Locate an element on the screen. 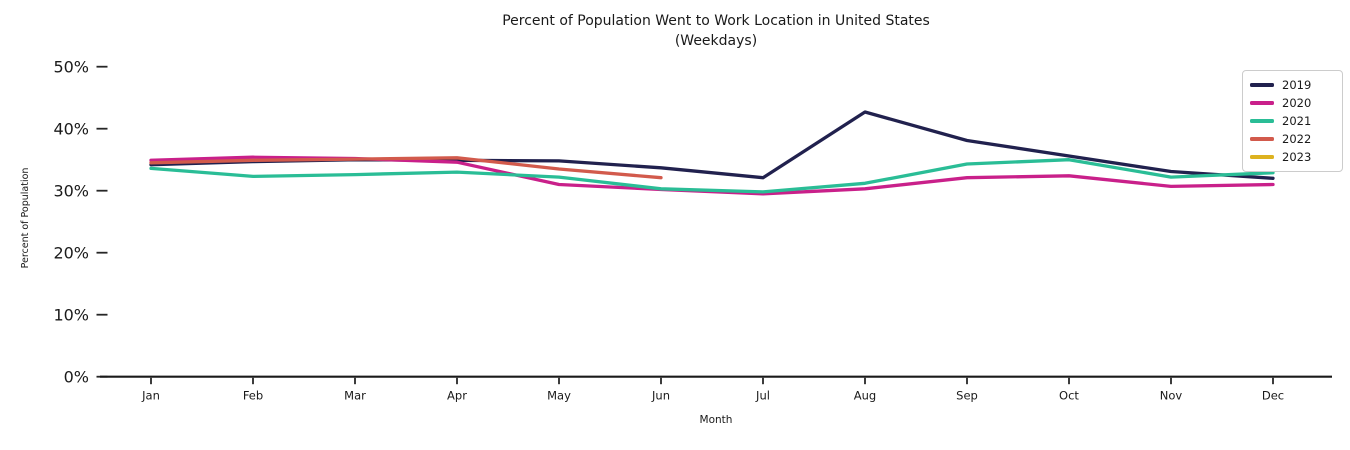 The height and width of the screenshot is (450, 1350). legend-label: 2023 is located at coordinates (1297, 157).